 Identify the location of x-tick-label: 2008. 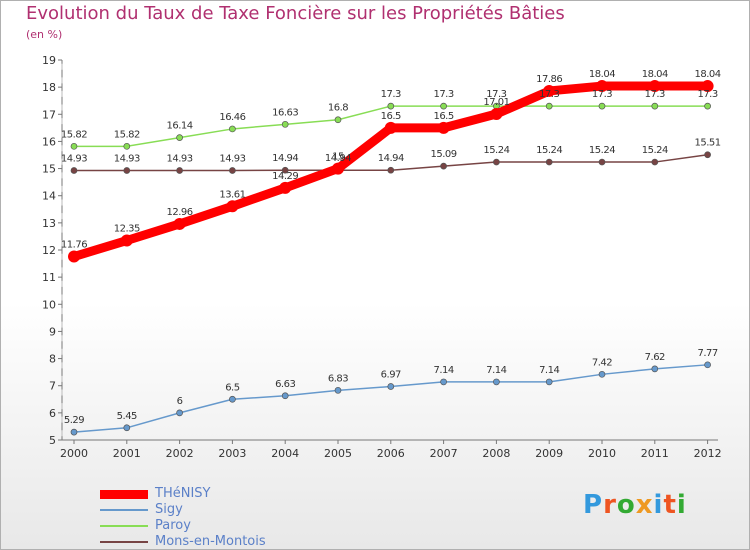
(496, 453).